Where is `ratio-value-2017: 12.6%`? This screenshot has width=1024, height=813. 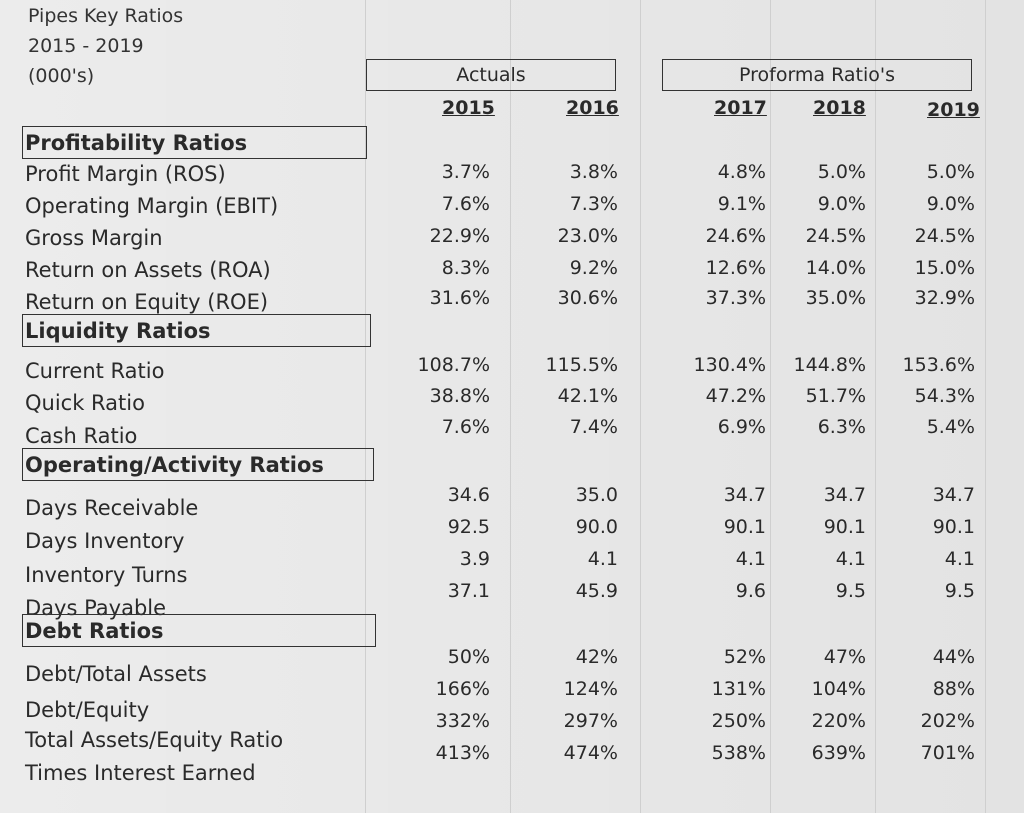 ratio-value-2017: 12.6% is located at coordinates (735, 268).